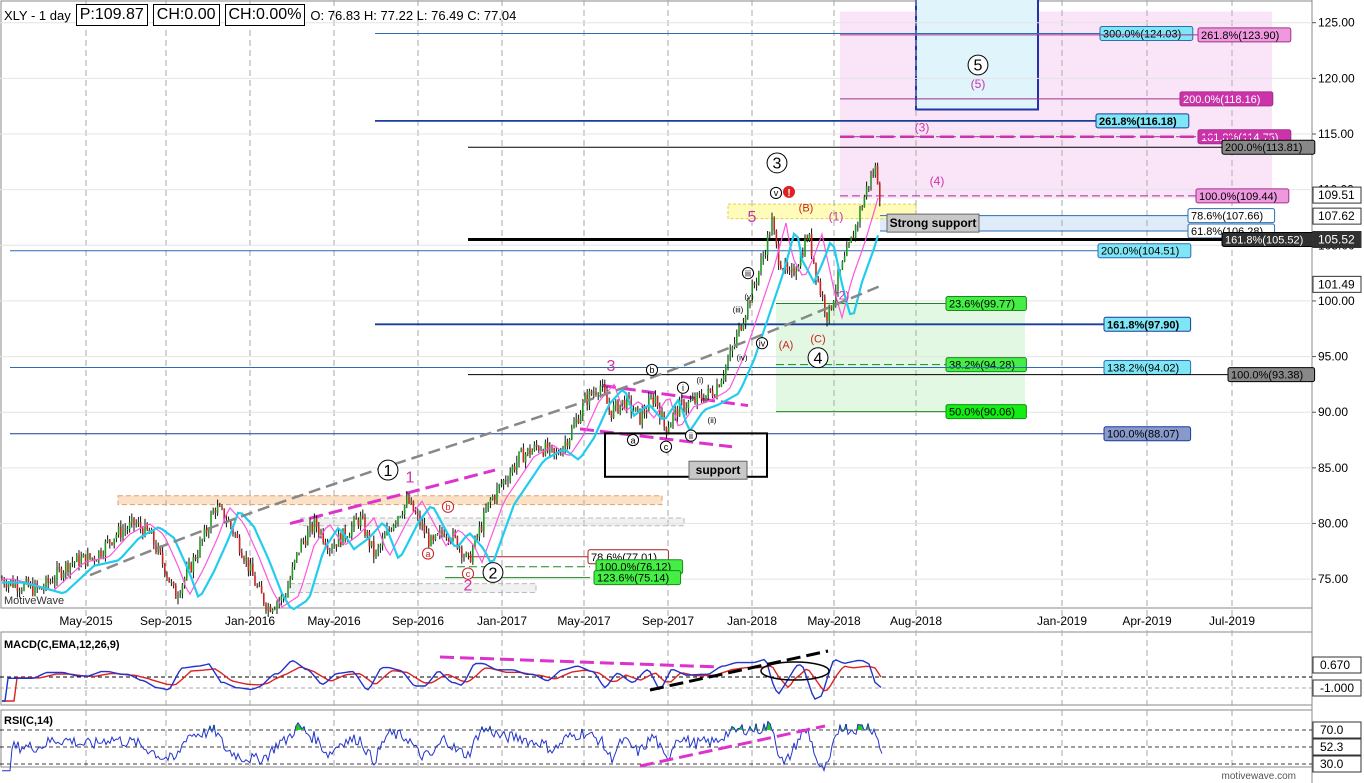  Describe the element at coordinates (392, 496) in the screenshot. I see `wave1-trendline` at that location.